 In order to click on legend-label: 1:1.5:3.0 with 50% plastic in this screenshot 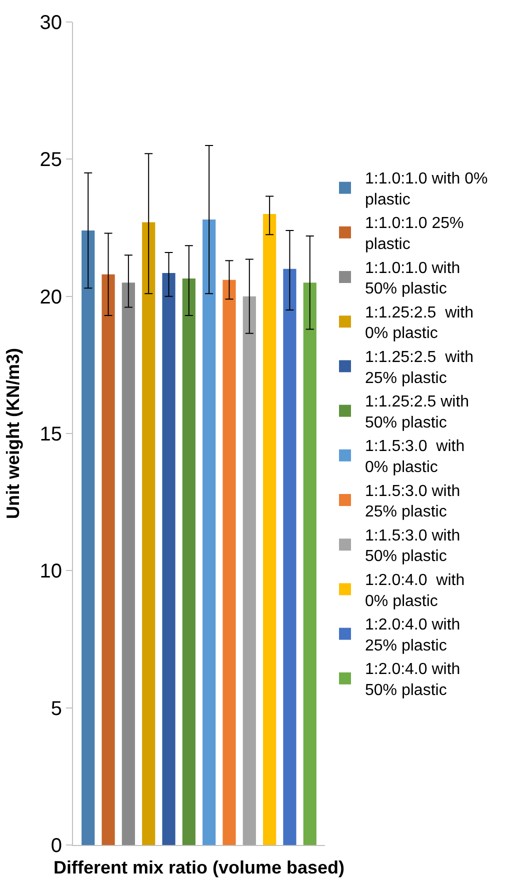, I will do `click(412, 546)`.